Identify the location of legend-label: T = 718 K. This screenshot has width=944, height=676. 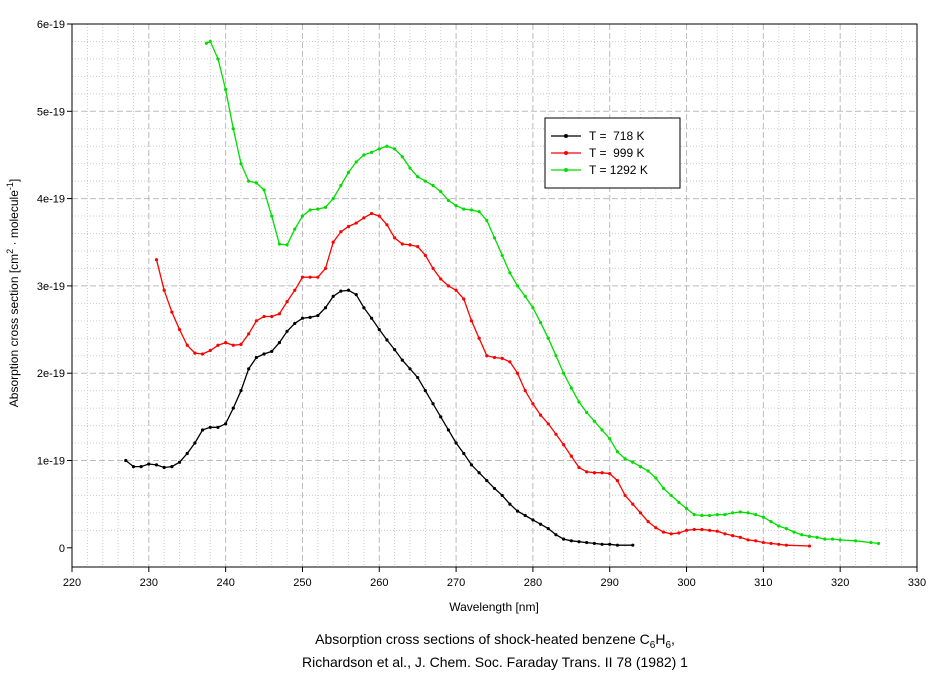
(616, 136).